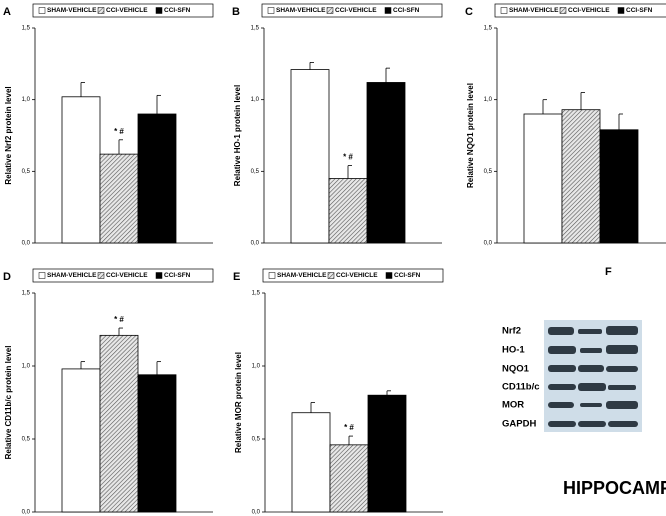  I want to click on panel-label: E, so click(236, 277).